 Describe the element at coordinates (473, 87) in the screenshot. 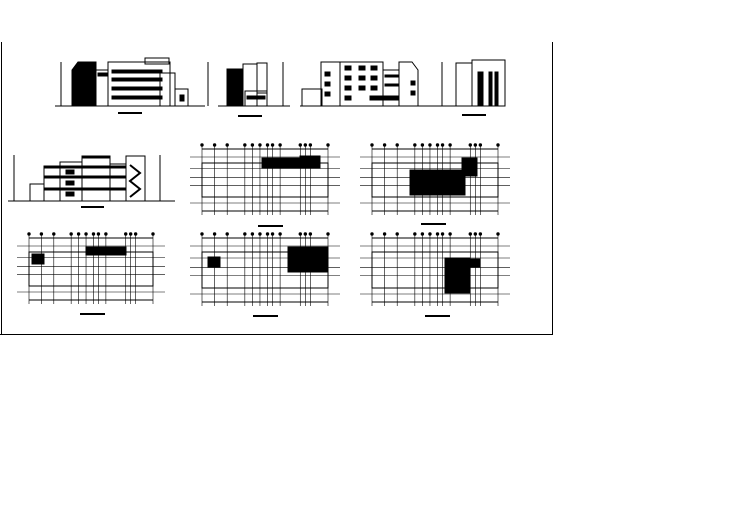

I see `elevation-side-right` at that location.